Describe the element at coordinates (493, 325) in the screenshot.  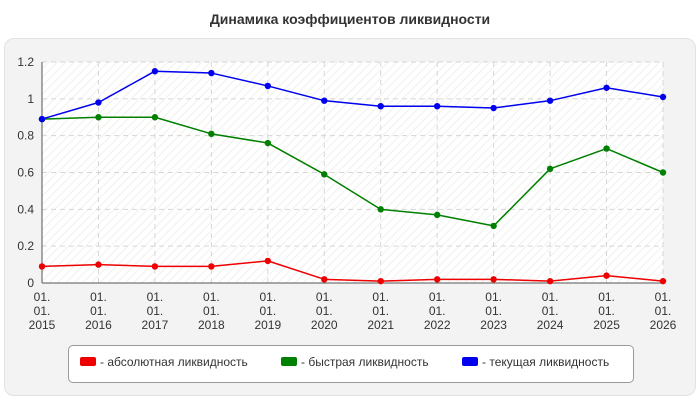
I see `x-tick-label-line: 2023` at that location.